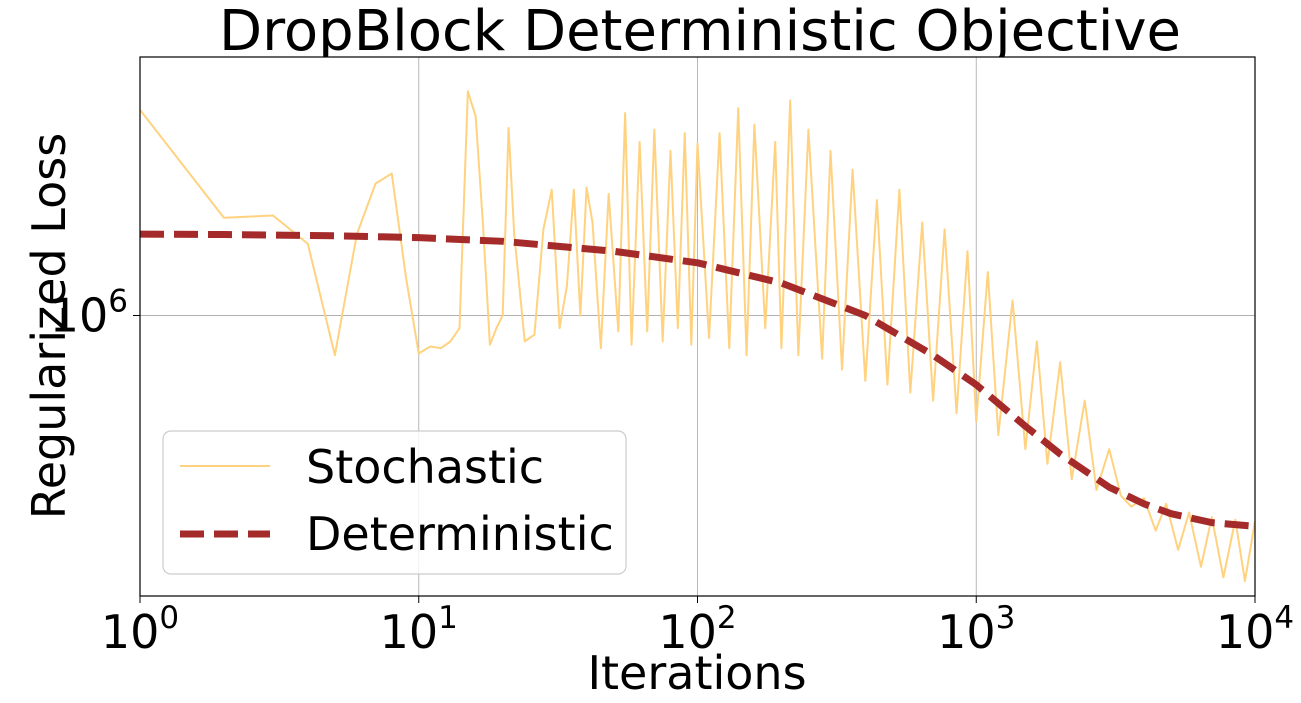 This screenshot has width=1301, height=703. What do you see at coordinates (700, 32) in the screenshot?
I see `chart-title: DropBlock Deterministic Objective` at bounding box center [700, 32].